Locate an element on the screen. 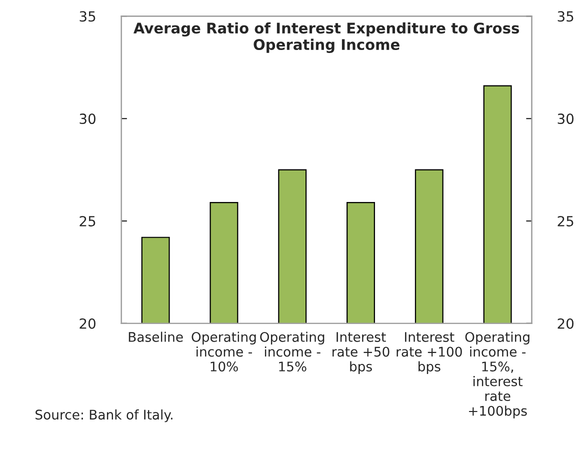 Image resolution: width=578 pixels, height=462 pixels. x-tick-label: Interest rate +50 bps is located at coordinates (361, 353).